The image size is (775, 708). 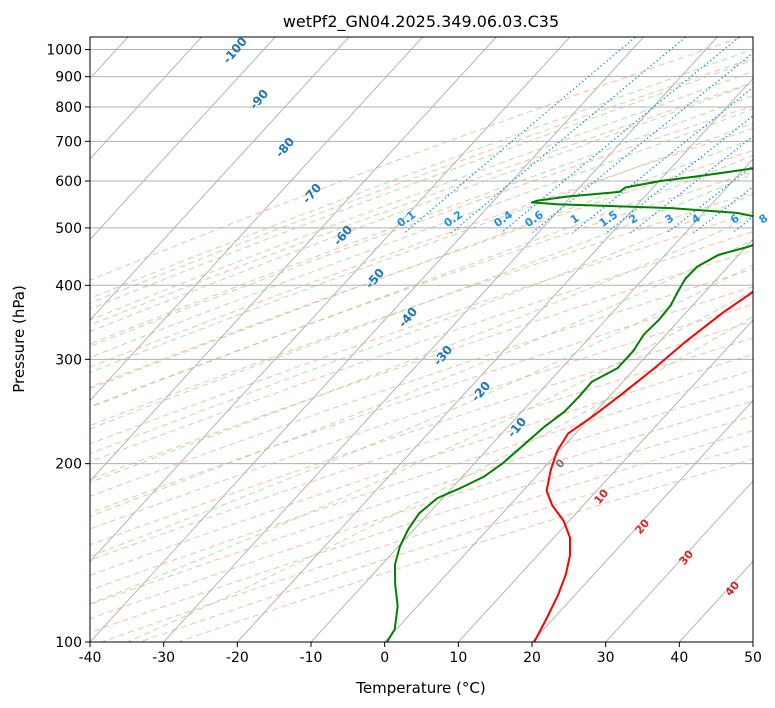 I want to click on y-tick-label: 200, so click(x=68, y=465).